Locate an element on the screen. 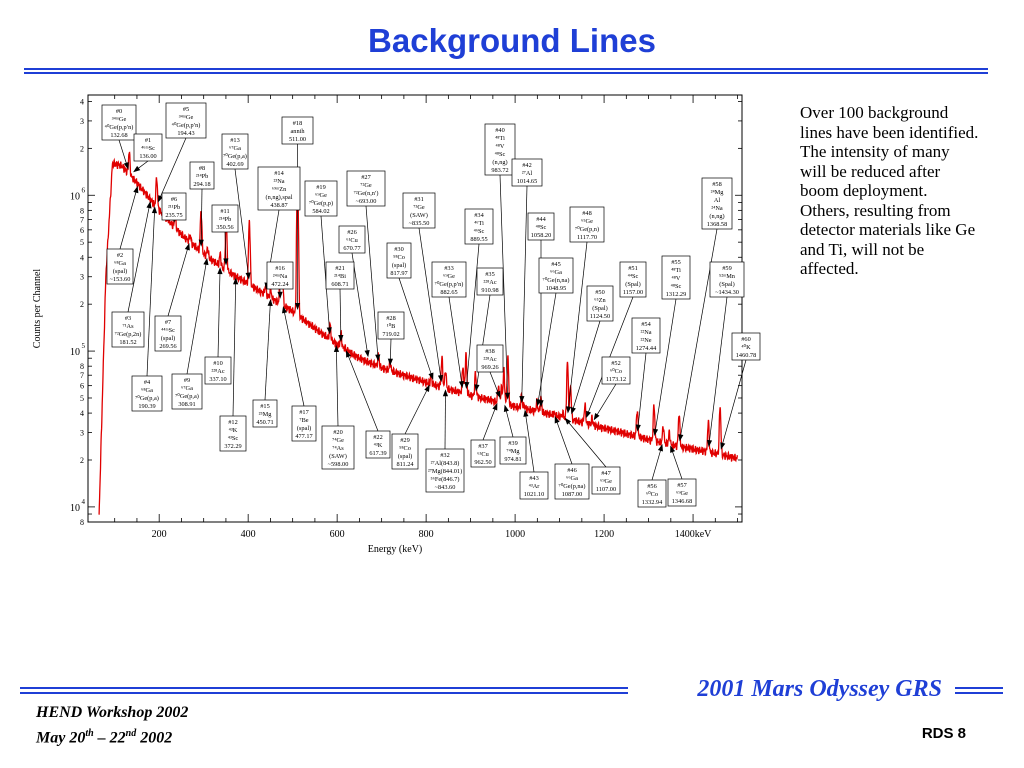  y-tick-label: 8 is located at coordinates (82, 522).